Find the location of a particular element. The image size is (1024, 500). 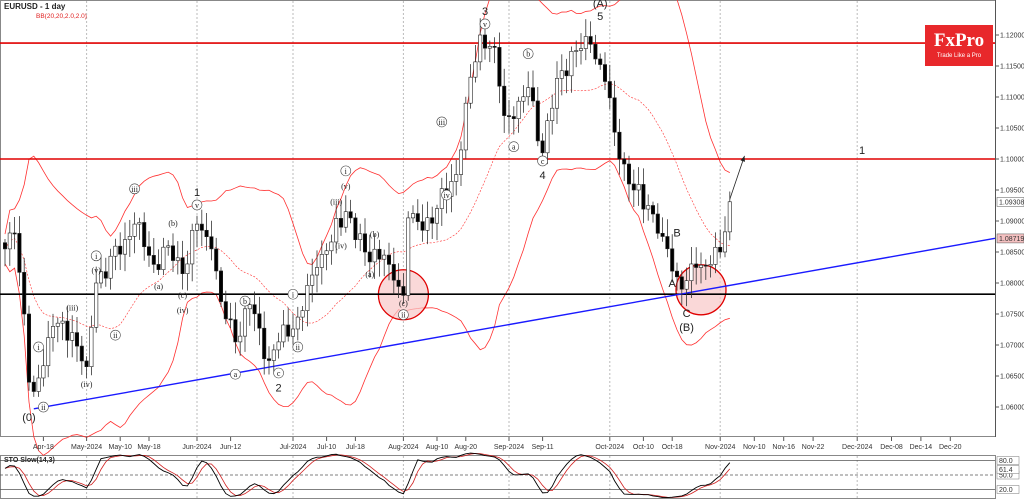

date-tick-label: Jul-10 is located at coordinates (326, 447).